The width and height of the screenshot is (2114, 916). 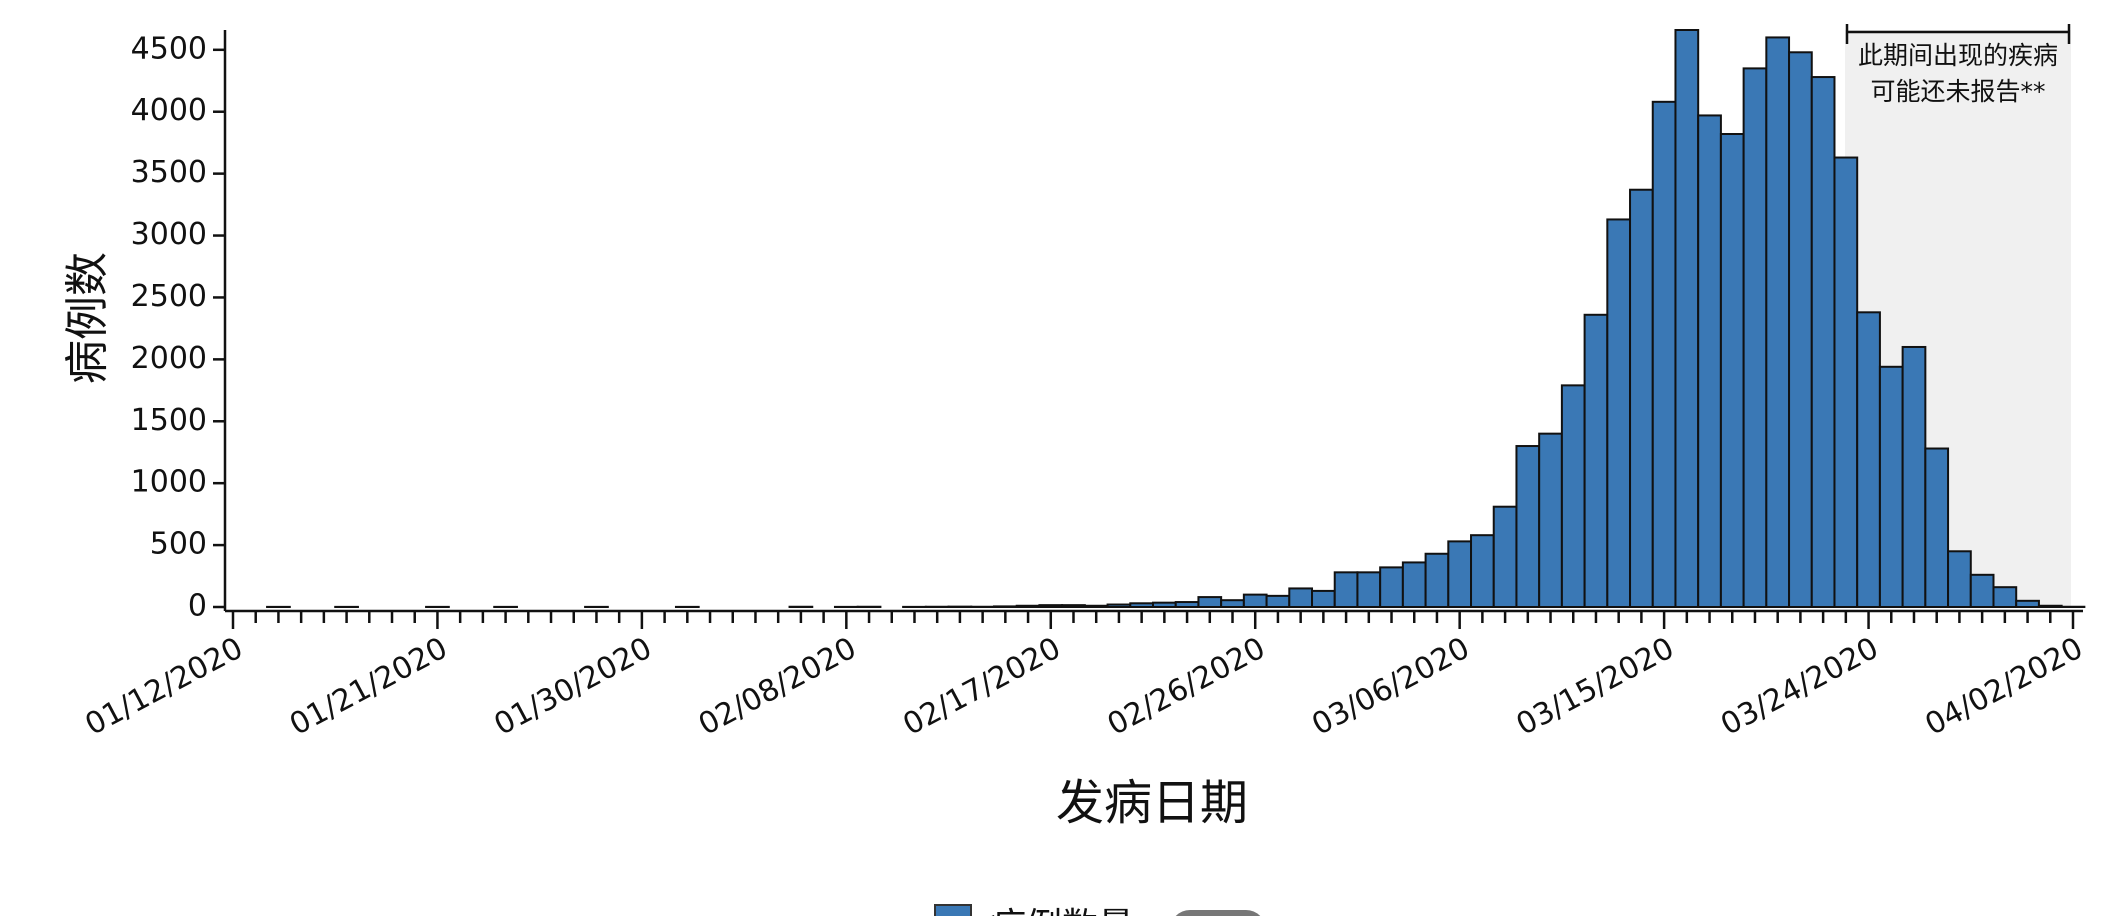 What do you see at coordinates (169, 234) in the screenshot?
I see `y-tick-label: 3000` at bounding box center [169, 234].